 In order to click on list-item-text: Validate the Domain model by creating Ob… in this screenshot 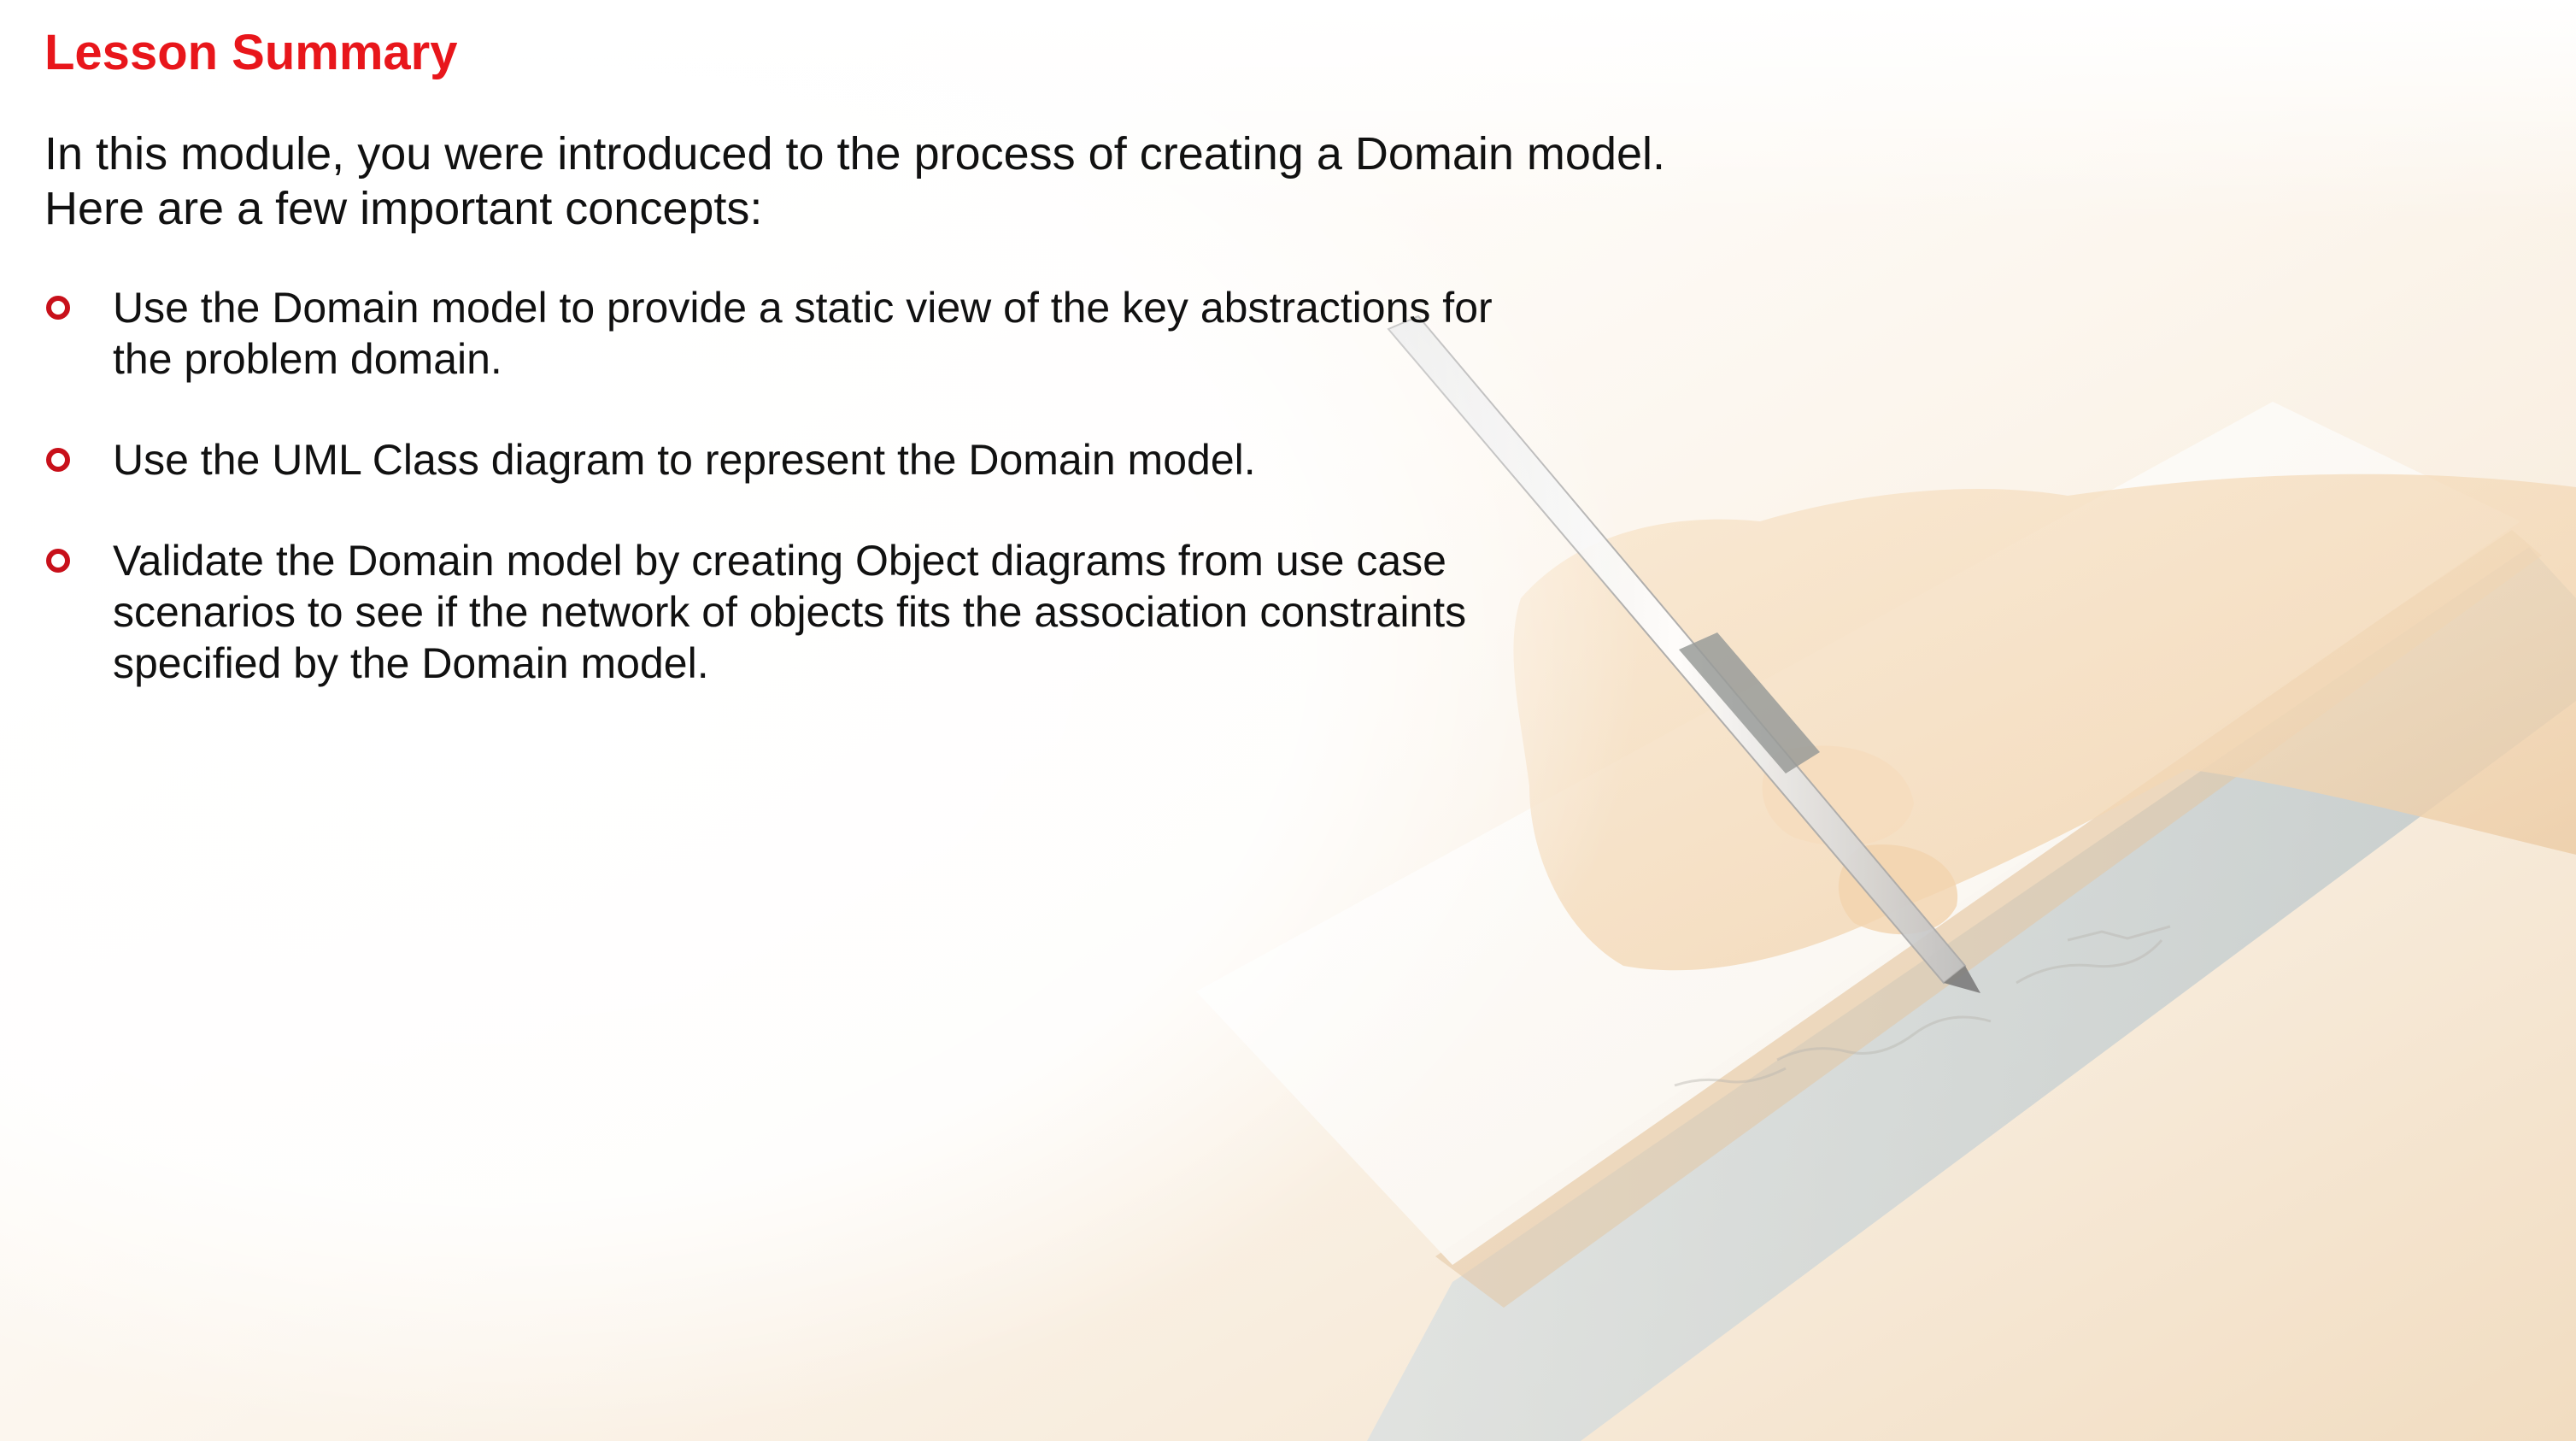, I will do `click(790, 612)`.